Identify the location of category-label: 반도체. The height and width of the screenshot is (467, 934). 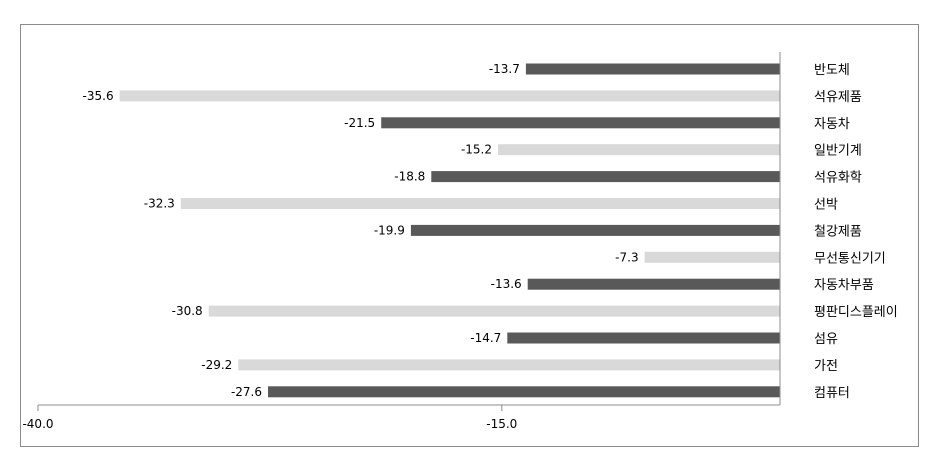
(832, 70).